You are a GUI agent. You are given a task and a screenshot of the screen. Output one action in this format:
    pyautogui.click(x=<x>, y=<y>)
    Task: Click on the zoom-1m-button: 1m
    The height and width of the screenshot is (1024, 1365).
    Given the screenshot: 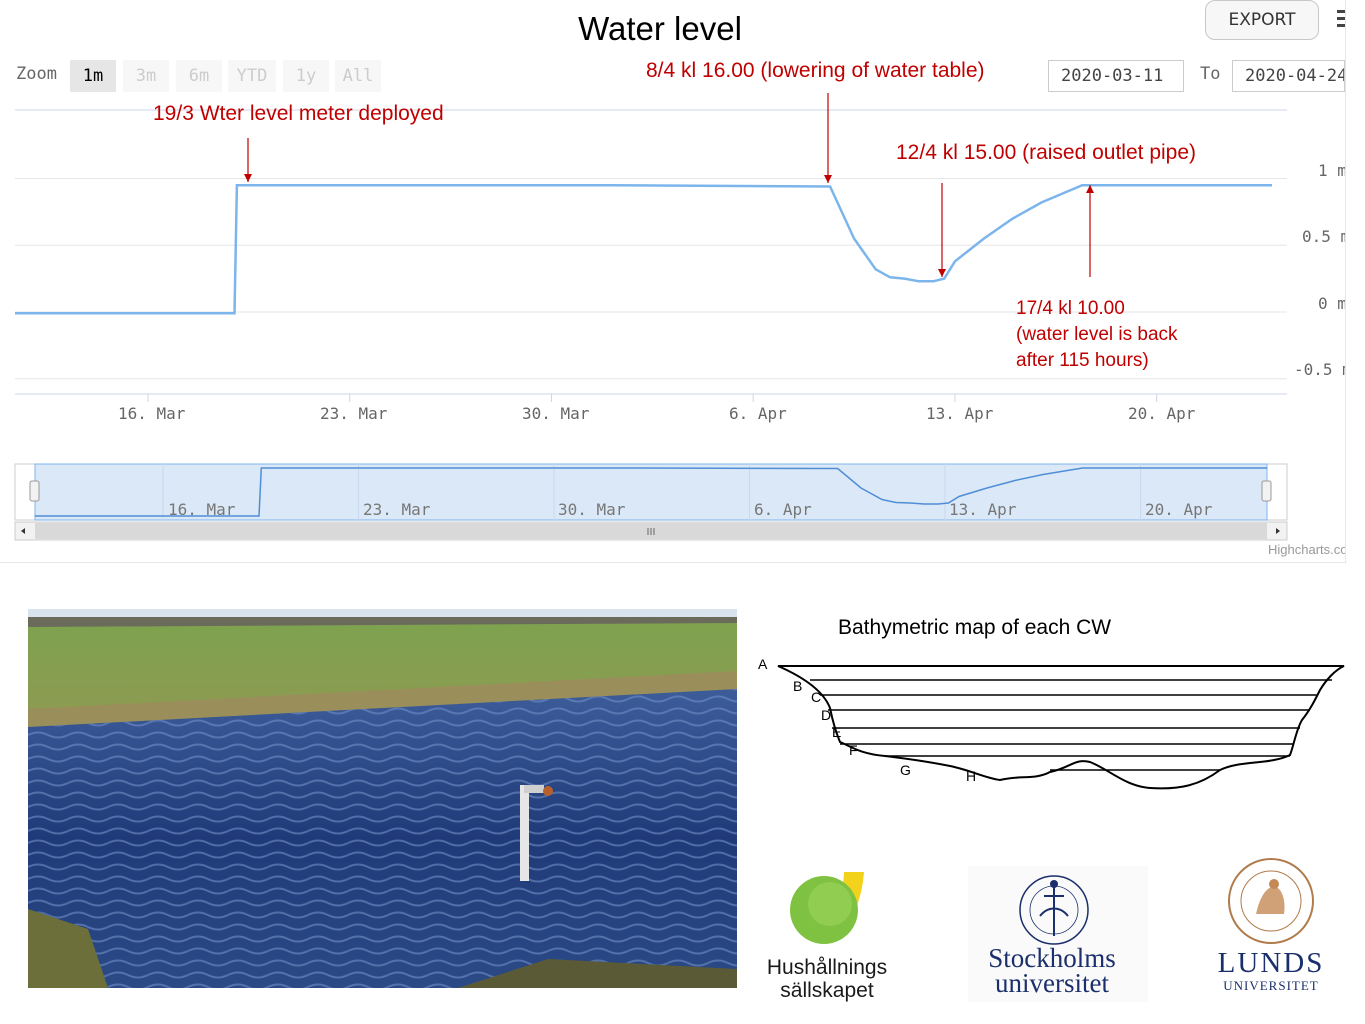 What is the action you would take?
    pyautogui.click(x=93, y=76)
    